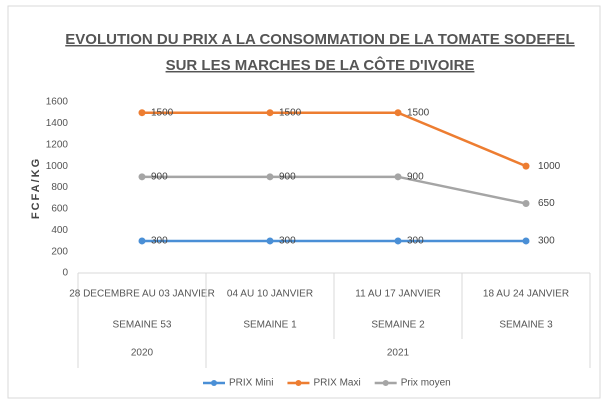 The image size is (609, 404). Describe the element at coordinates (398, 353) in the screenshot. I see `year-label: 2021` at that location.